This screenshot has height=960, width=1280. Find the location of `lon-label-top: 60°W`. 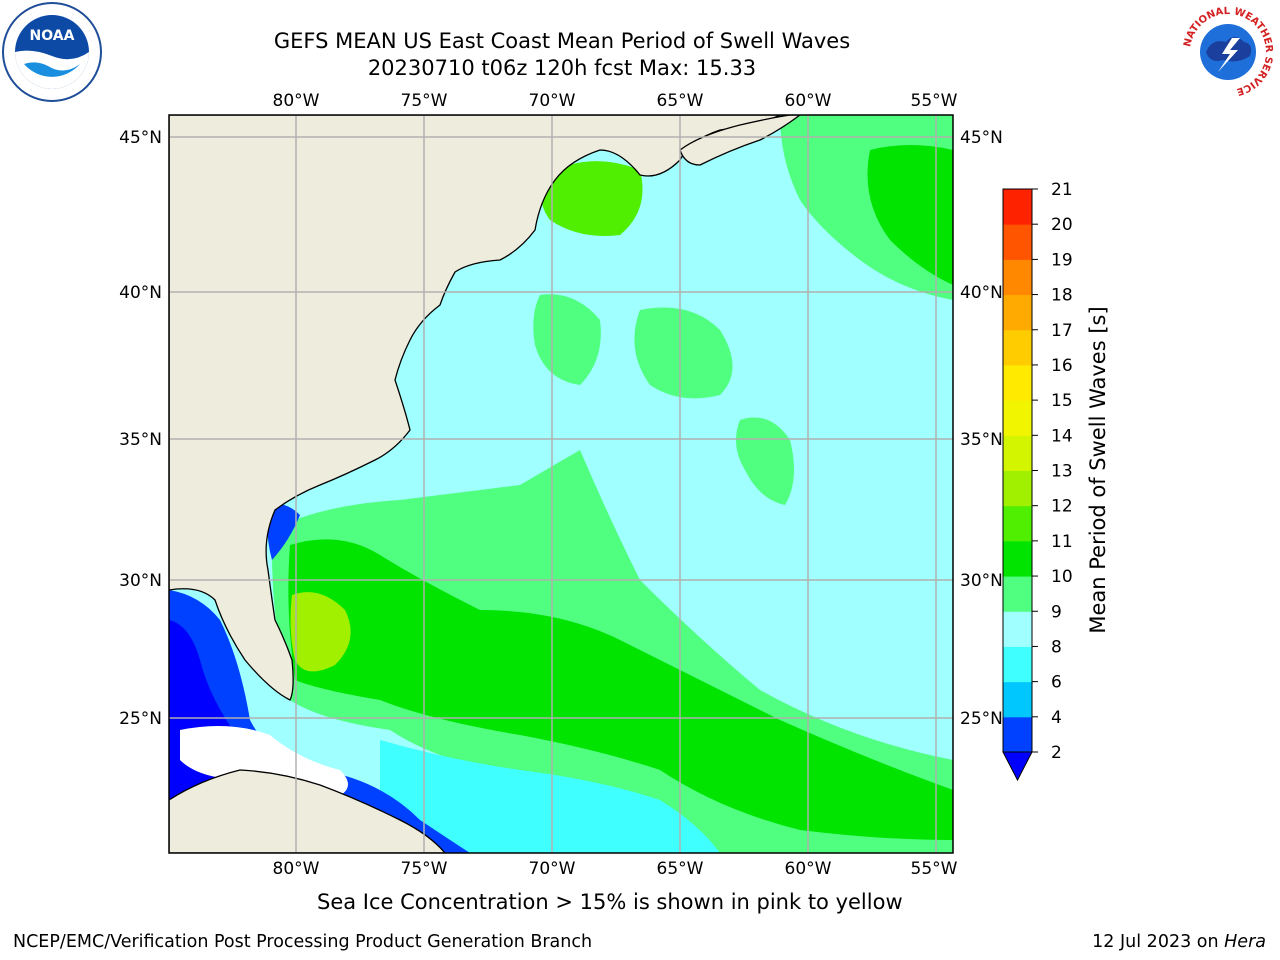

lon-label-top: 60°W is located at coordinates (808, 101).